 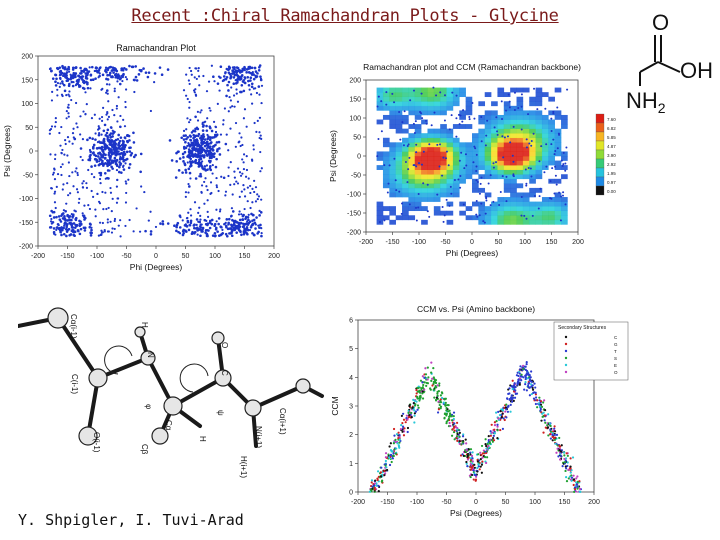 I want to click on y-tick-label: 5, so click(x=351, y=349).